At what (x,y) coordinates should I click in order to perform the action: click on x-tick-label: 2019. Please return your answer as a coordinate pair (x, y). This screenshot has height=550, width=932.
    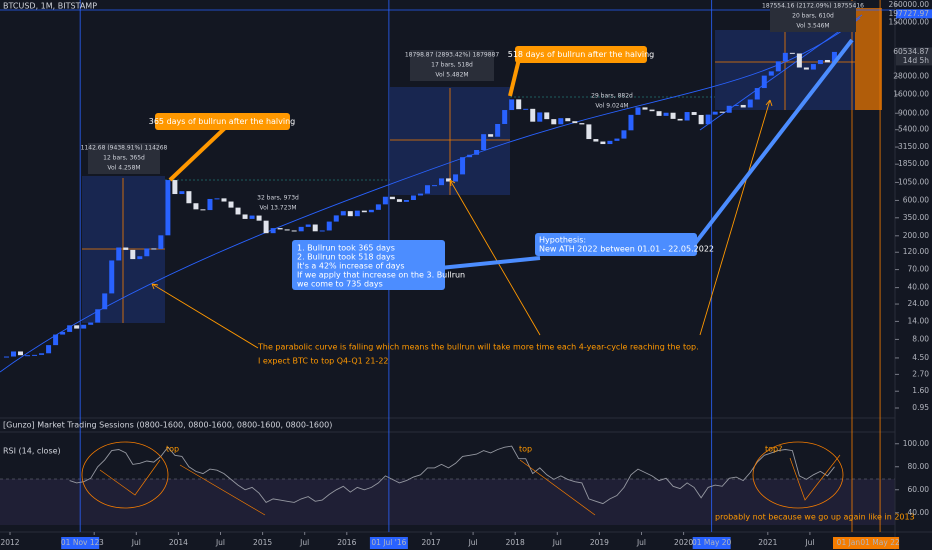
    Looking at the image, I should click on (599, 542).